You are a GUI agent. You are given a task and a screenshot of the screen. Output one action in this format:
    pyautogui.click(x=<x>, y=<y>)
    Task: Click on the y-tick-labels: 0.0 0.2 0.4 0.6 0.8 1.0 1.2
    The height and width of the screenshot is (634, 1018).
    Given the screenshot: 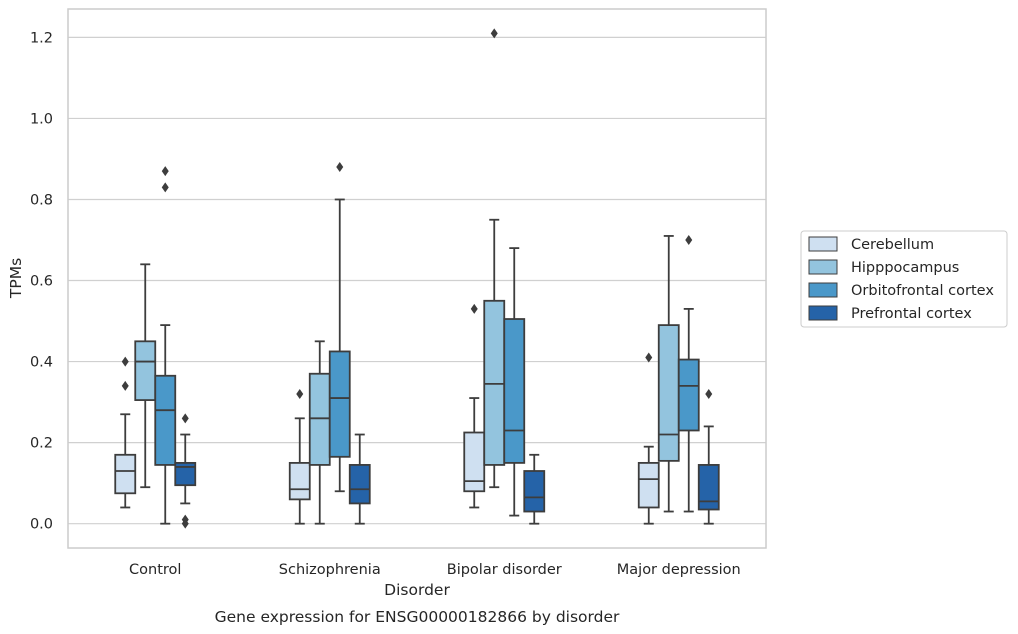 What is the action you would take?
    pyautogui.click(x=41, y=281)
    